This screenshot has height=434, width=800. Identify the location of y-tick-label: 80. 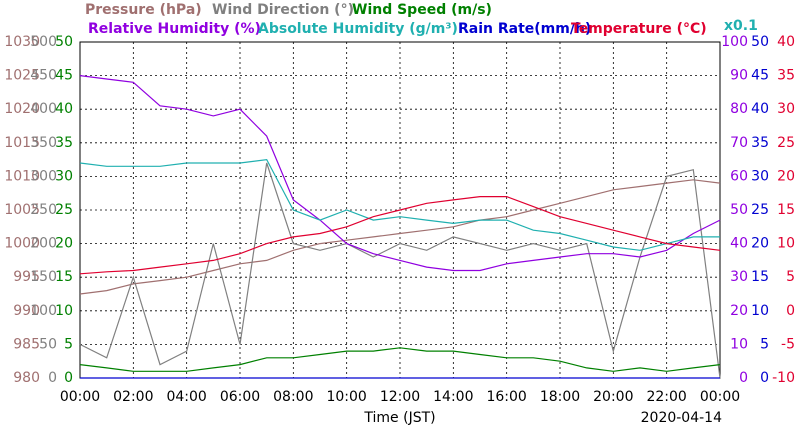
(739, 109).